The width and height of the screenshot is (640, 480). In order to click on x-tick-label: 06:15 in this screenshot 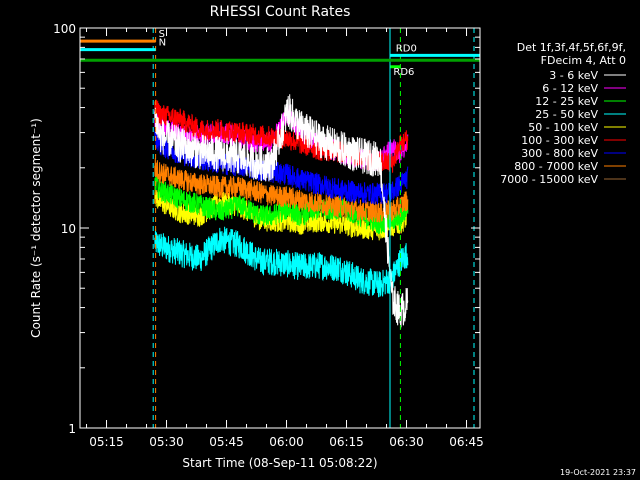, I will do `click(346, 442)`.